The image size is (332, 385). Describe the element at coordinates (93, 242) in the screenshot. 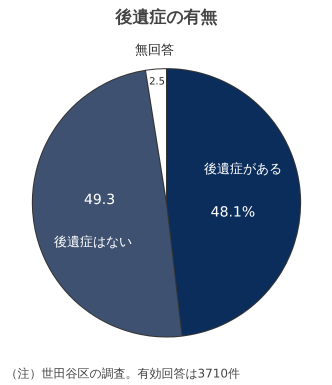

I see `slice-label: 後遺症はない` at that location.